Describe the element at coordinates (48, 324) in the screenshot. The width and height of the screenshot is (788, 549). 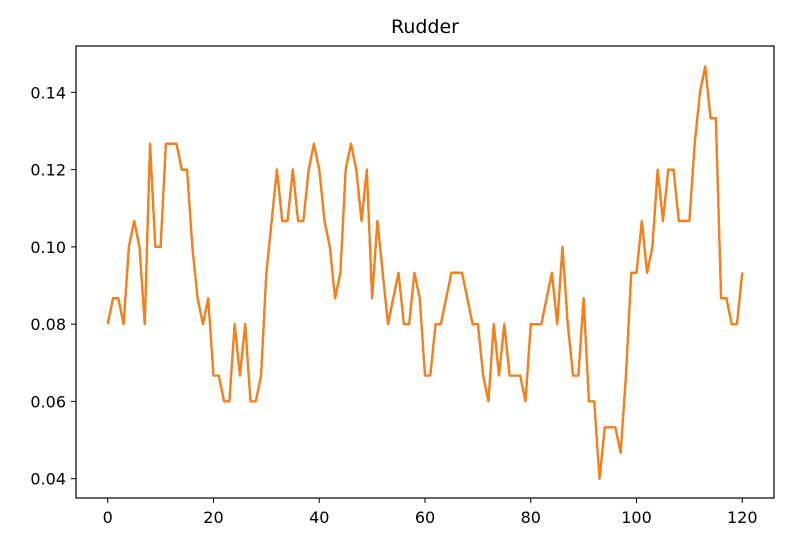
I see `y-tick-label: 0.08` at that location.